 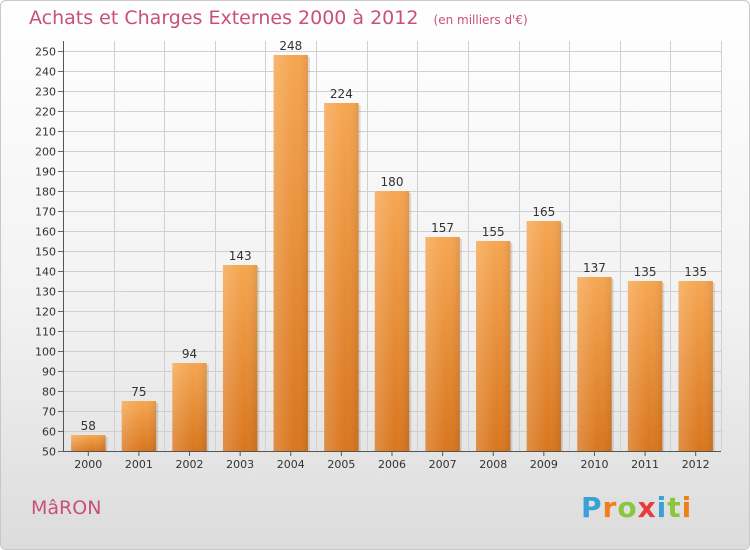 I want to click on data-label: 248, so click(x=290, y=46).